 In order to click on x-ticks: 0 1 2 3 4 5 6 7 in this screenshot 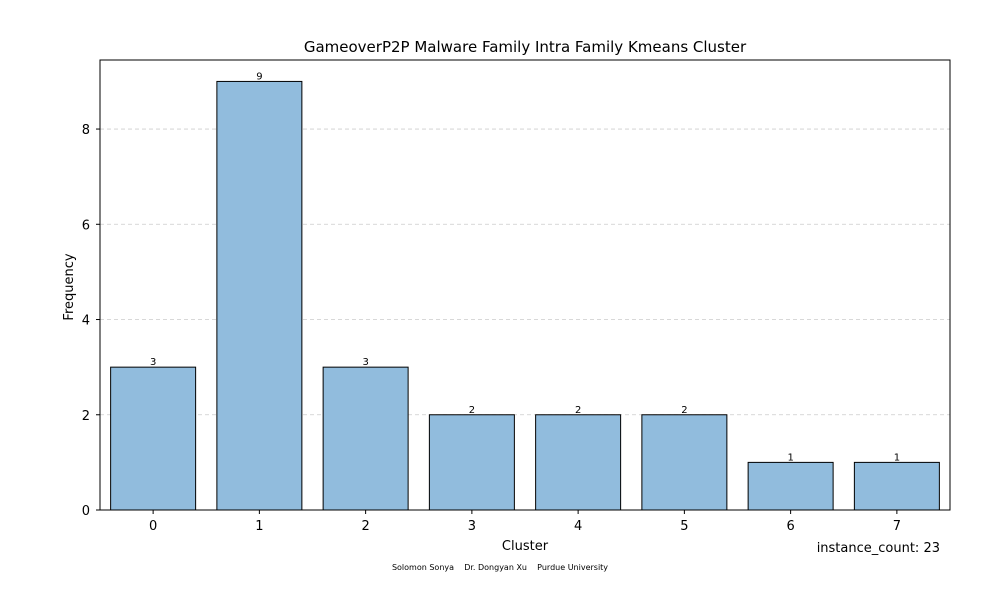, I will do `click(525, 522)`.